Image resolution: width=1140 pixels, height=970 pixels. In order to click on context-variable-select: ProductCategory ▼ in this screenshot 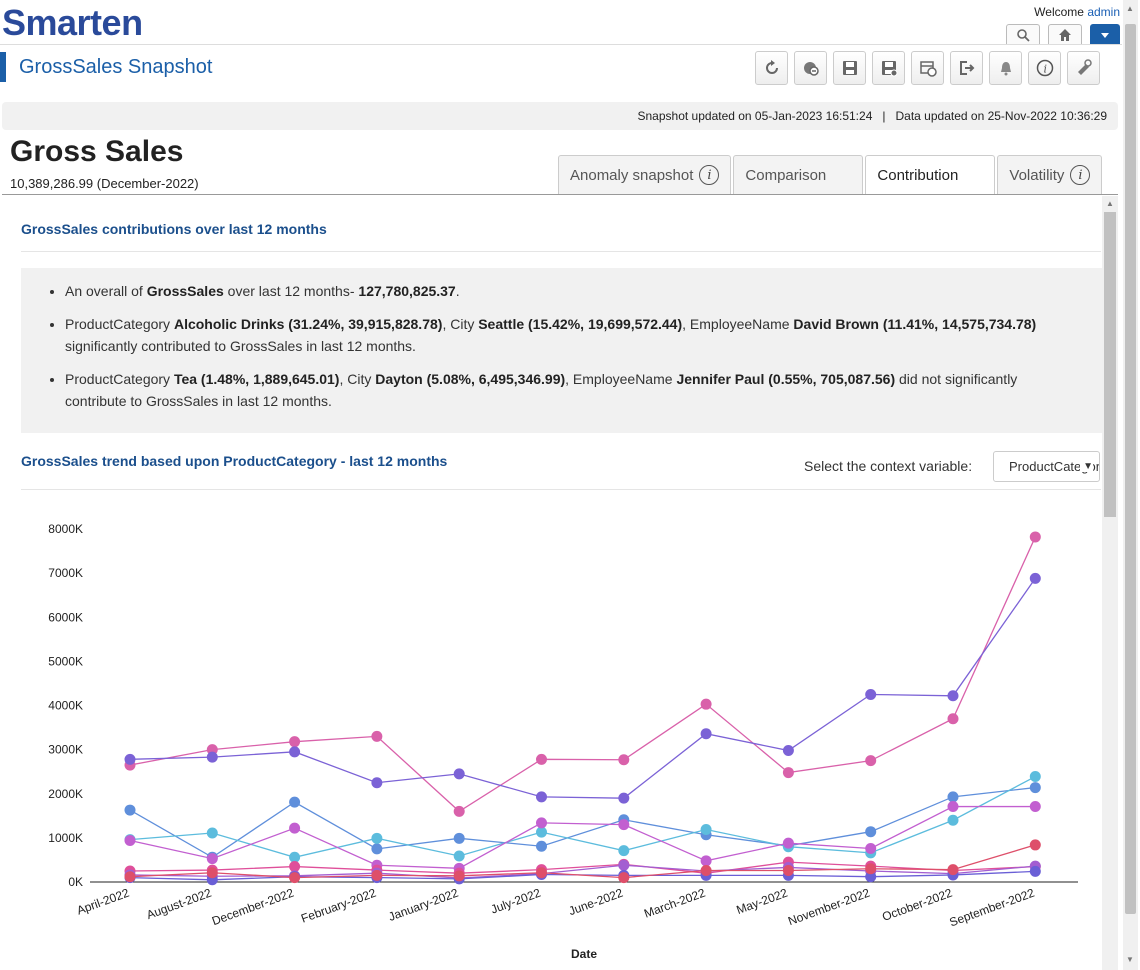, I will do `click(1046, 466)`.